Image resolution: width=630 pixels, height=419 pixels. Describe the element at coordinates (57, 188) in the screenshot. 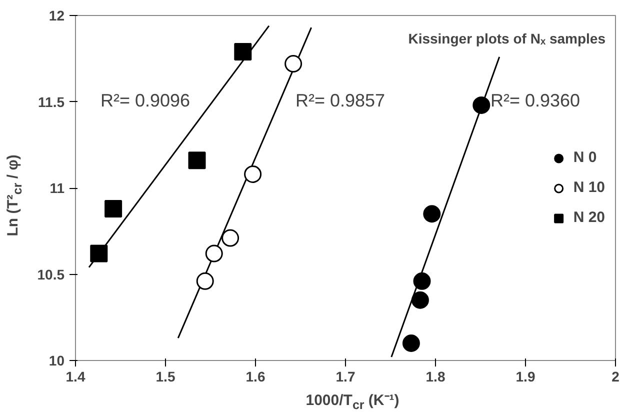

I see `y-tick-label: 11` at that location.